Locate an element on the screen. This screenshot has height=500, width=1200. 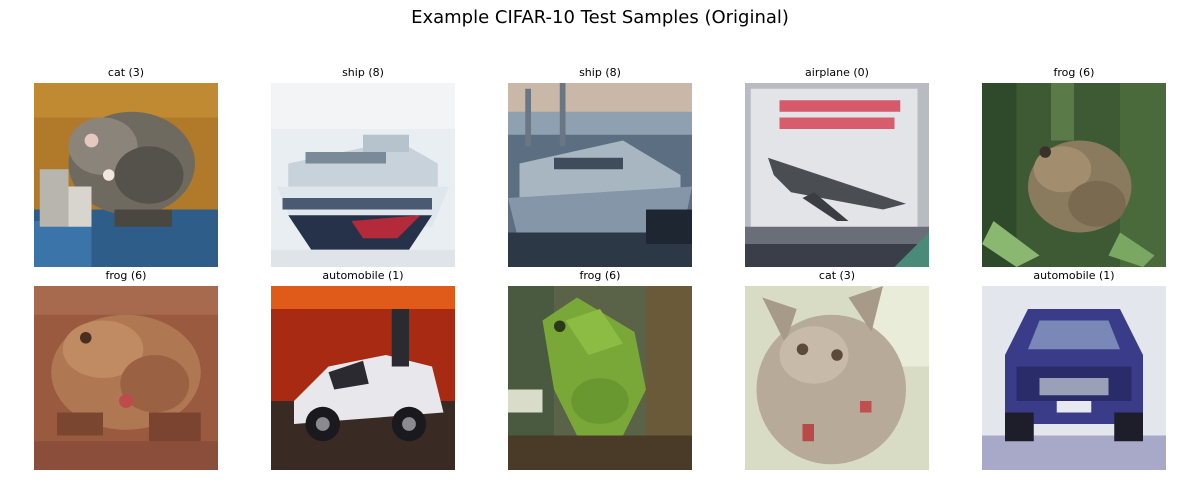
sample-cell-4: airplane (0) is located at coordinates (837, 166).